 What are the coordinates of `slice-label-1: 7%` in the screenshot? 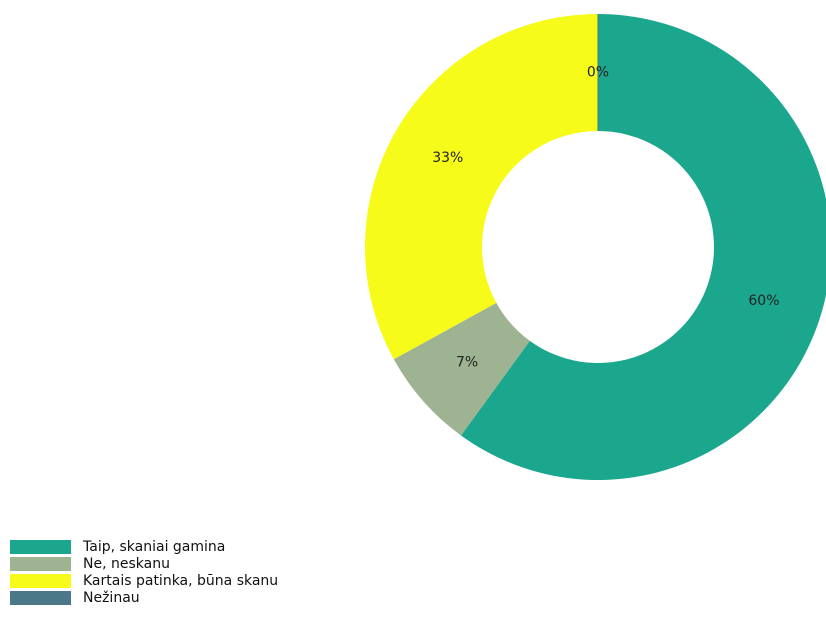 It's located at (467, 362).